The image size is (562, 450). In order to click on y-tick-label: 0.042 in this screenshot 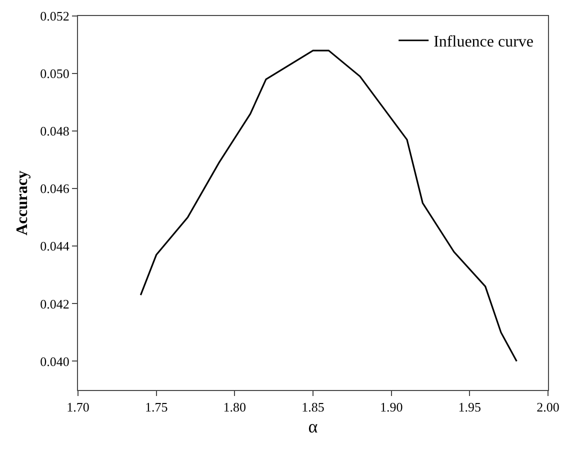, I will do `click(55, 304)`.